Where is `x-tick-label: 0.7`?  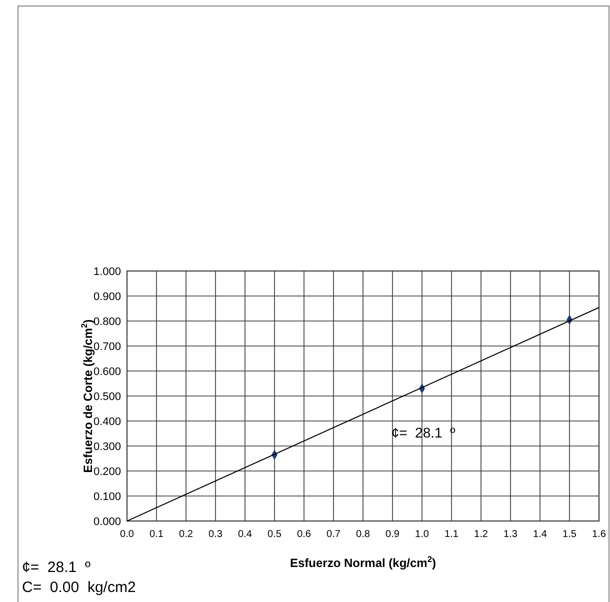 x-tick-label: 0.7 is located at coordinates (333, 534).